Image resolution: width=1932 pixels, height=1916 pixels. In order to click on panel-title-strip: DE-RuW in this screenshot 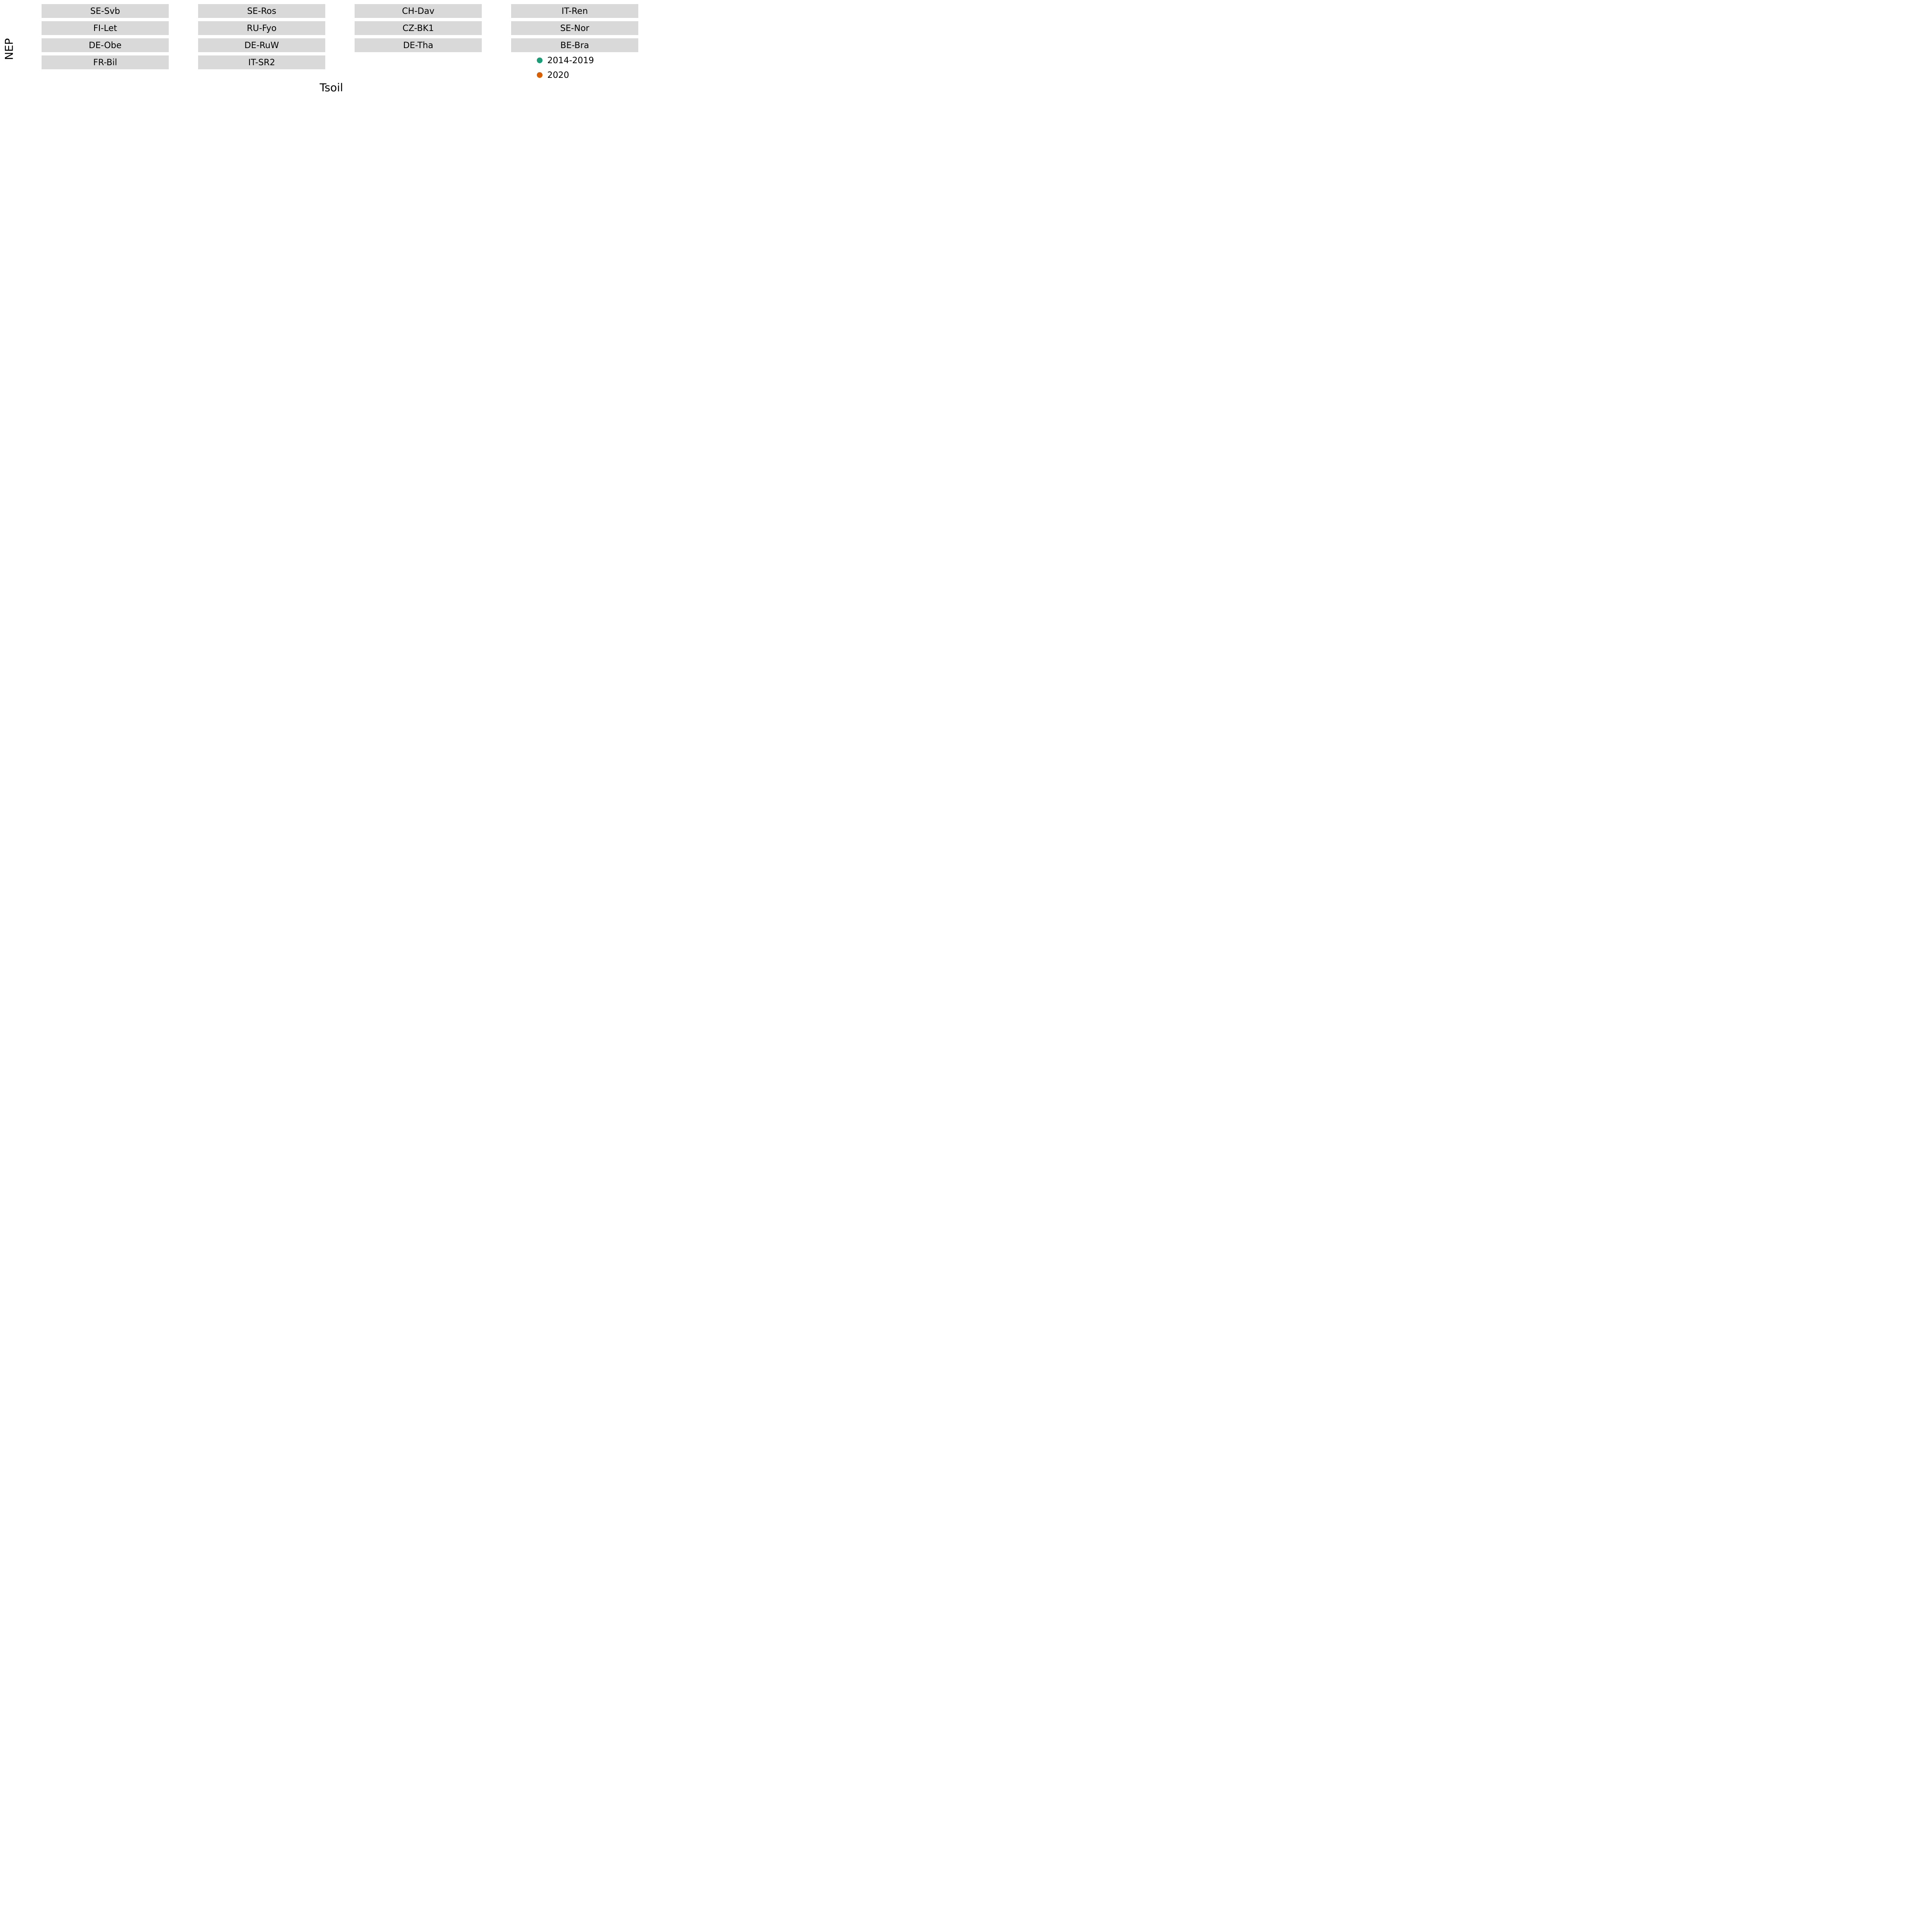, I will do `click(261, 45)`.